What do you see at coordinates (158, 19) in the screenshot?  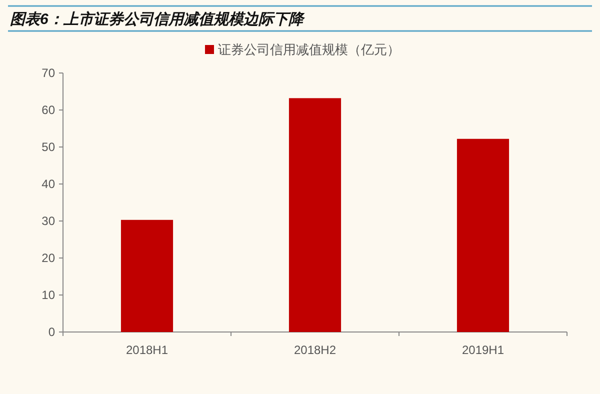 I see `chart-title: 图表6：上市证券公司信用减值规模边际下降` at bounding box center [158, 19].